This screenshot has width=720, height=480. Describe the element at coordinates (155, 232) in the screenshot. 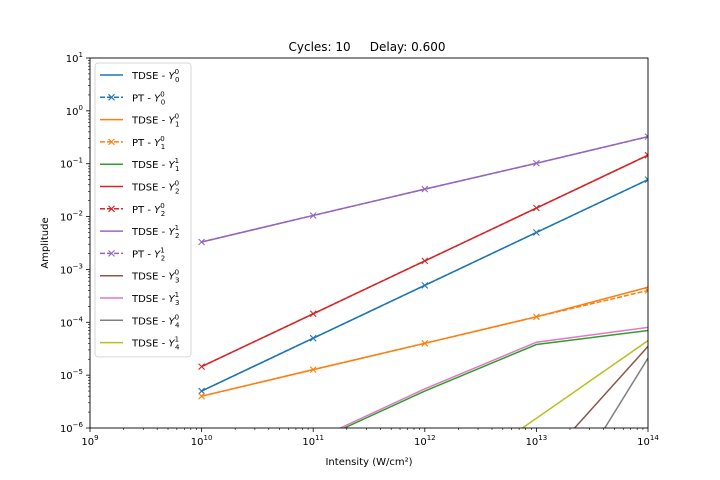

I see `legend-entry-label: TDSE - Y1 2` at that location.